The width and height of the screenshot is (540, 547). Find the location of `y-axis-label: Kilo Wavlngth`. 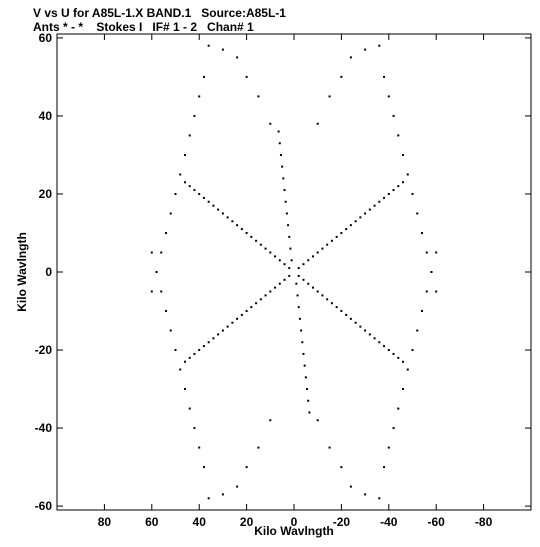

y-axis-label: Kilo Wavlngth is located at coordinates (22, 272).